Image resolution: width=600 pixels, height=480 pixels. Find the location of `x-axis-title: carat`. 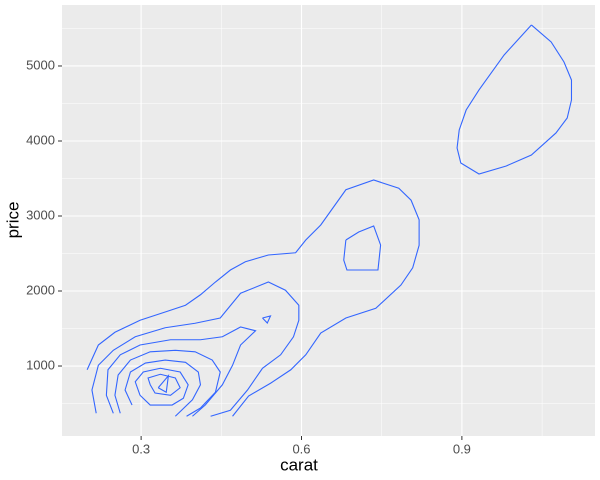

x-axis-title: carat is located at coordinates (299, 464).